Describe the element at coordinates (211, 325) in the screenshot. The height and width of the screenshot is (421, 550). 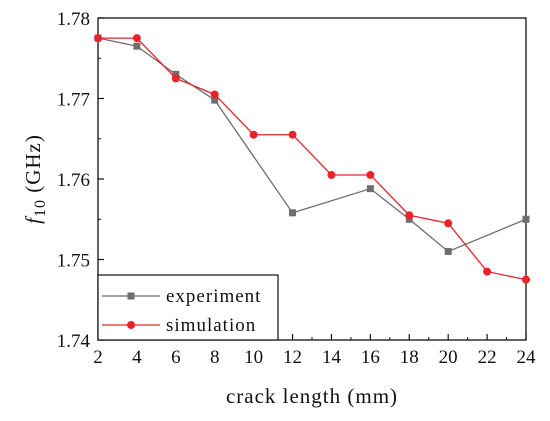
I see `legend-label: simulation` at that location.